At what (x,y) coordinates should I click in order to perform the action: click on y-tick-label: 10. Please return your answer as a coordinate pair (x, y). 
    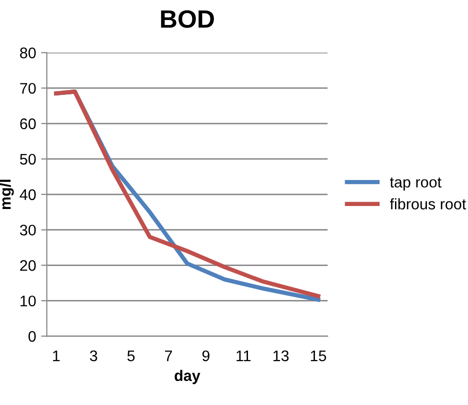
    Looking at the image, I should click on (28, 301).